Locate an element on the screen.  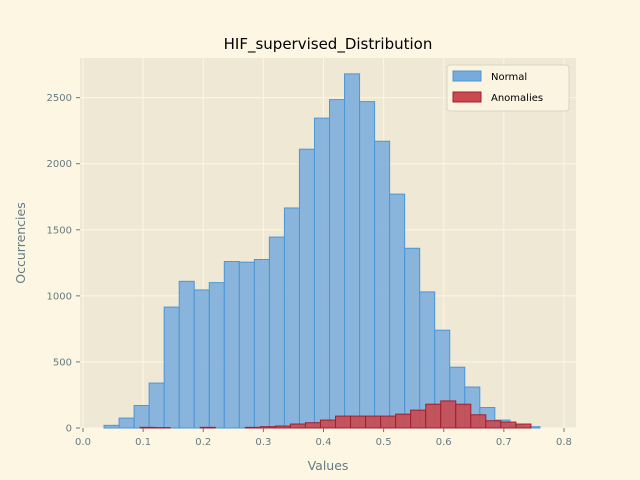
legend-label-anomalies: Anomalies is located at coordinates (517, 98).